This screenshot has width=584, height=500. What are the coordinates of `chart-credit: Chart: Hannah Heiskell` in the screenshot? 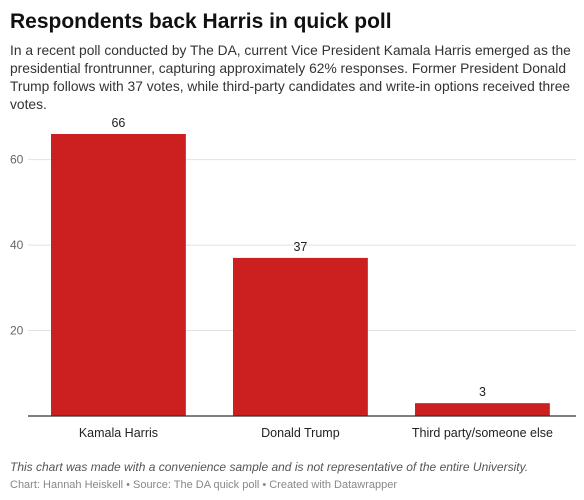 It's located at (67, 485).